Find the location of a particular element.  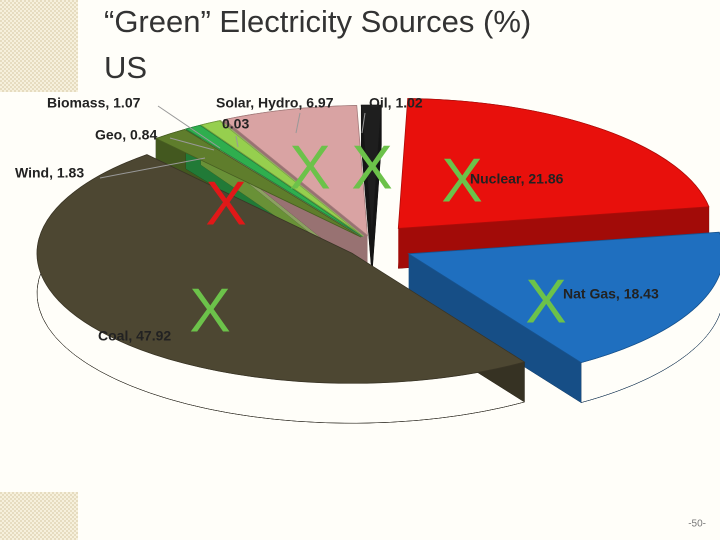

data-label: Nat Gas, 18.43 is located at coordinates (611, 294).